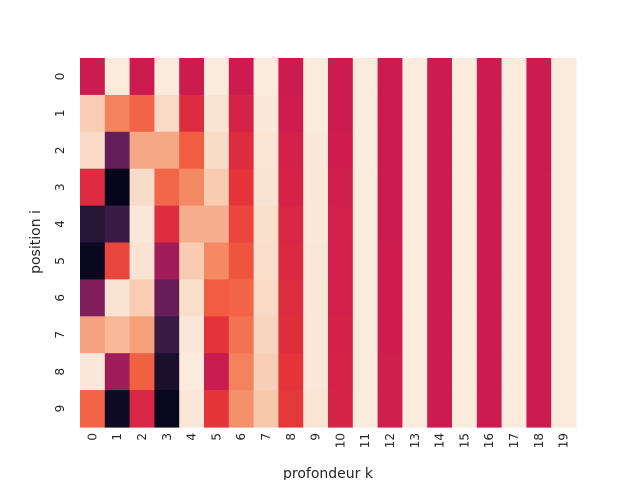  Describe the element at coordinates (489, 440) in the screenshot. I see `x-tick-label: 16` at that location.